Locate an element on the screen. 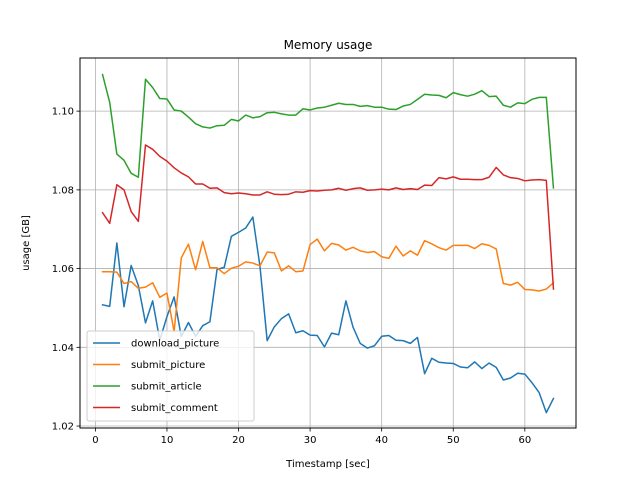  x-axis-ticks: 0 10 20 30 40 50 60 is located at coordinates (311, 437).